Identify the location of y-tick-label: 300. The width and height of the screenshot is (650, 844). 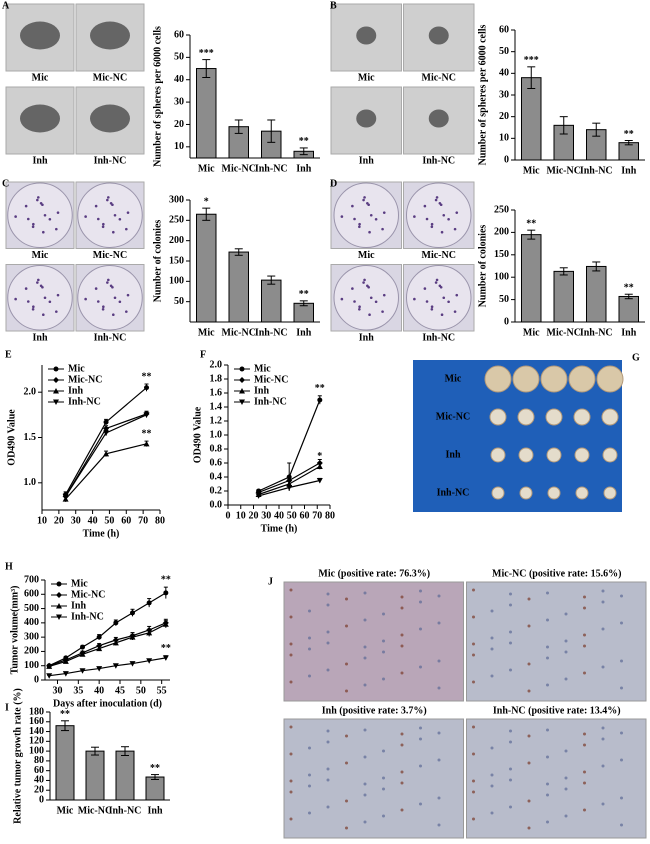
(176, 199).